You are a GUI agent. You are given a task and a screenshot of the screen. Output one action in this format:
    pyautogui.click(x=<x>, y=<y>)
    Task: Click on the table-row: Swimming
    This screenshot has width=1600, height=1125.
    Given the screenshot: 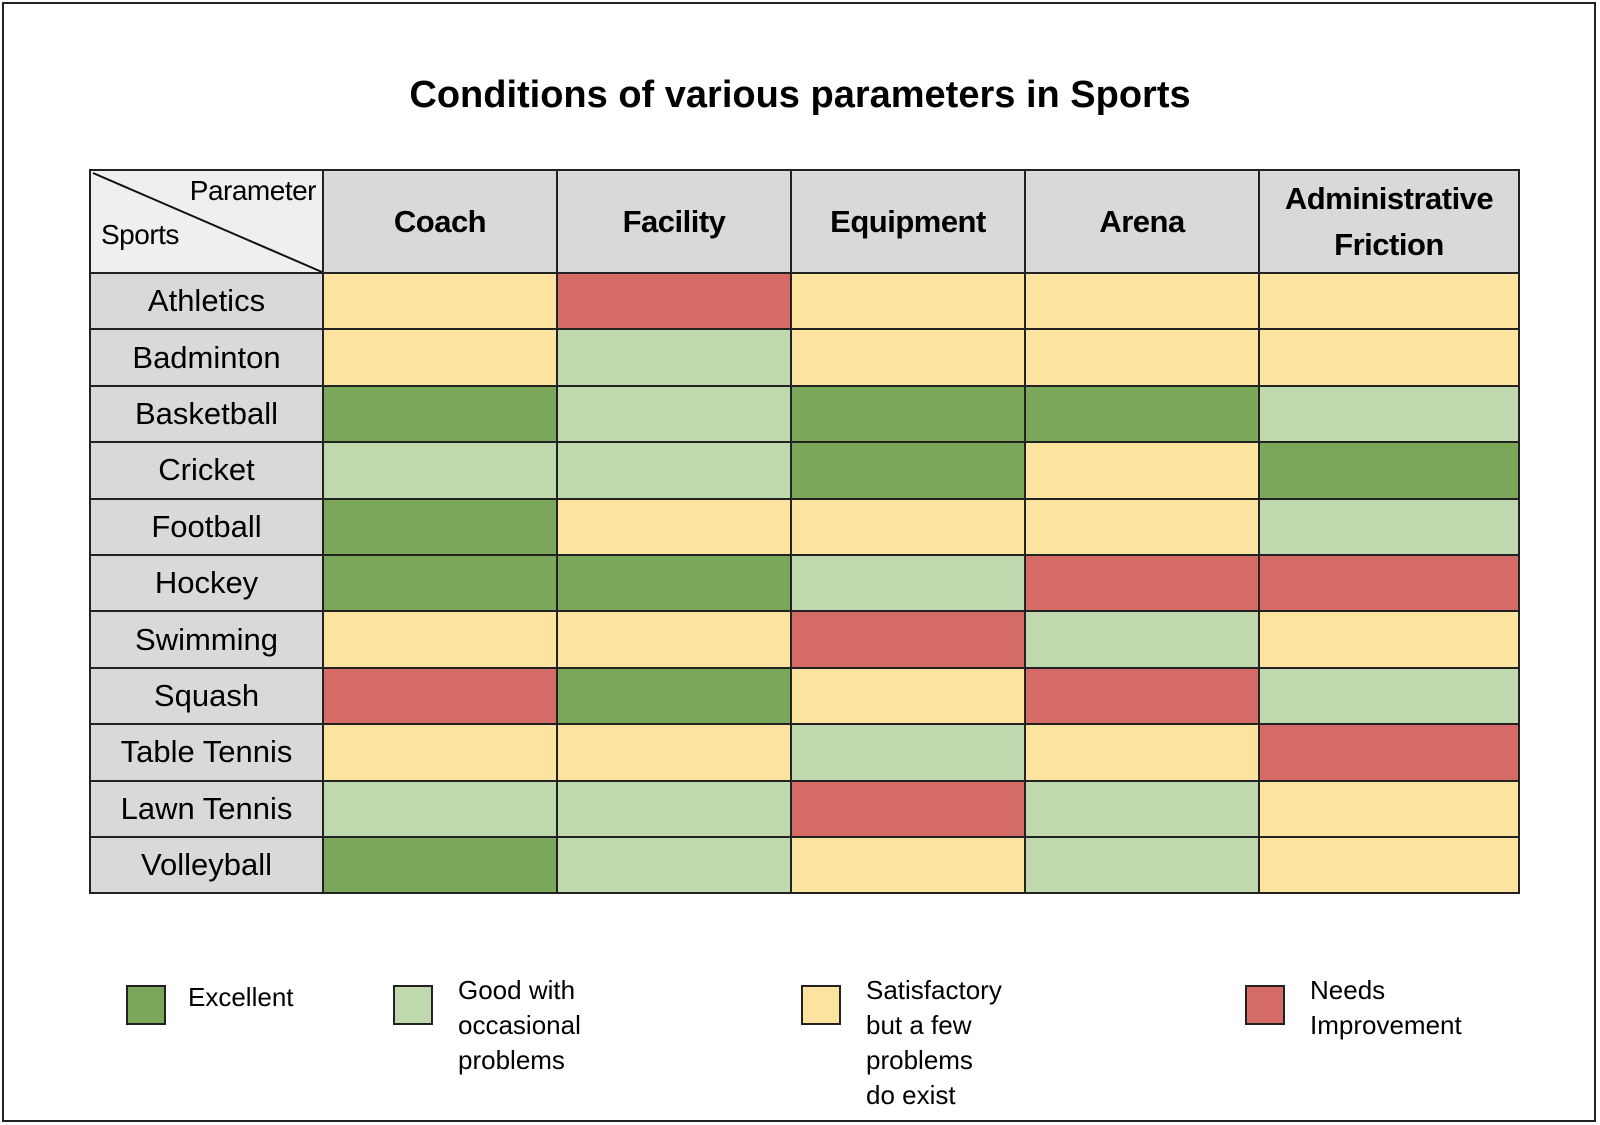 What is the action you would take?
    pyautogui.click(x=804, y=639)
    